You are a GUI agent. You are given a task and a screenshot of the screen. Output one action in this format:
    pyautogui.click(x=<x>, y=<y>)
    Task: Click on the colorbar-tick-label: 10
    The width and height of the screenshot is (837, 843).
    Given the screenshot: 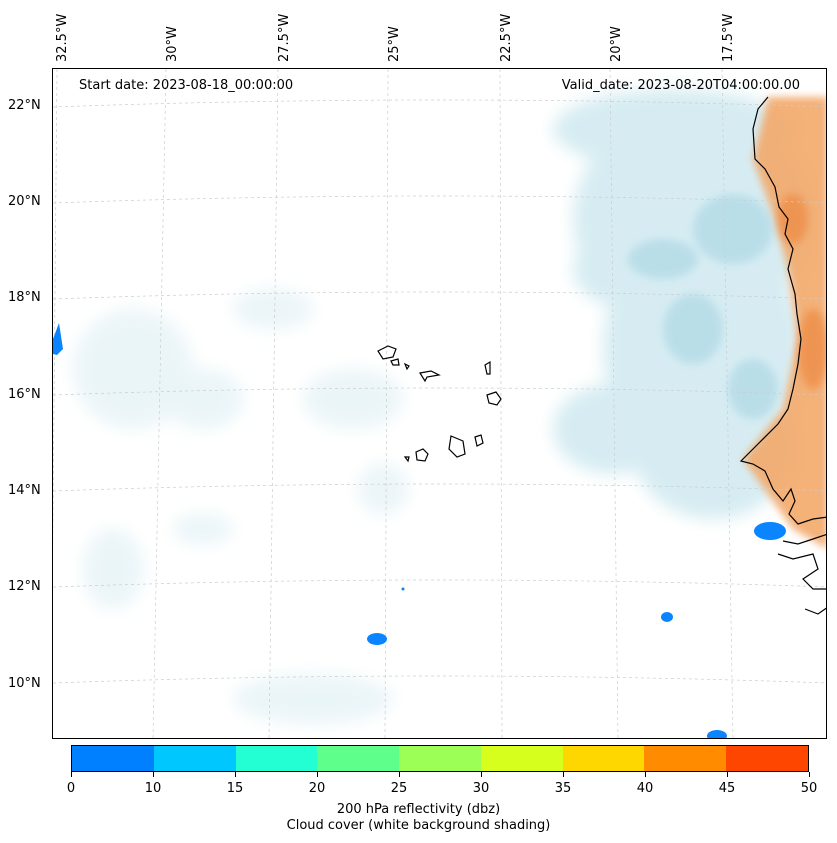 What is the action you would take?
    pyautogui.click(x=153, y=788)
    